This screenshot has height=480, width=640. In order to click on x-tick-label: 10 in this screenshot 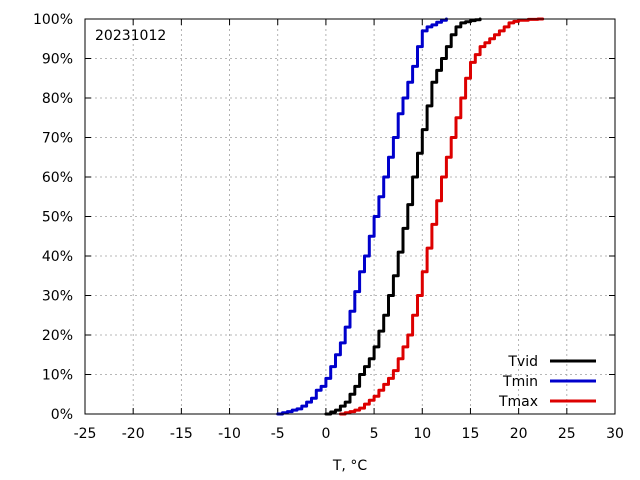, I will do `click(422, 434)`.